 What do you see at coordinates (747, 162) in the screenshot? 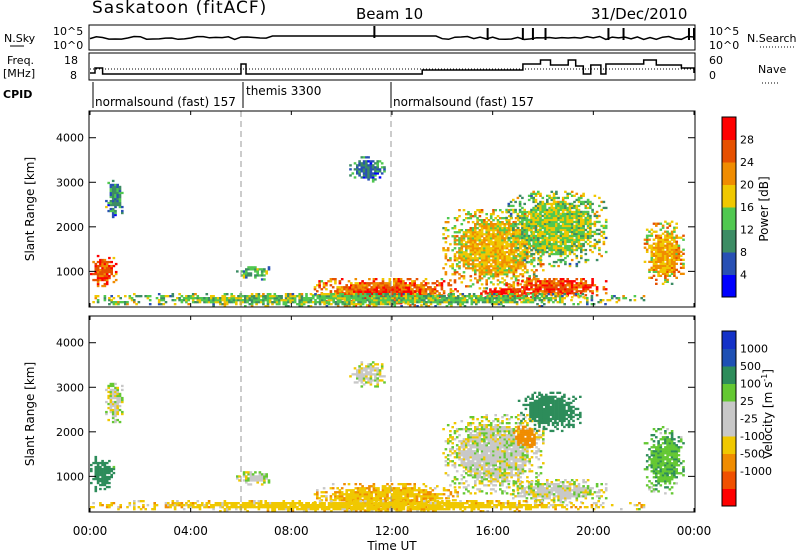
I see `power-cbar-tick: 24` at bounding box center [747, 162].